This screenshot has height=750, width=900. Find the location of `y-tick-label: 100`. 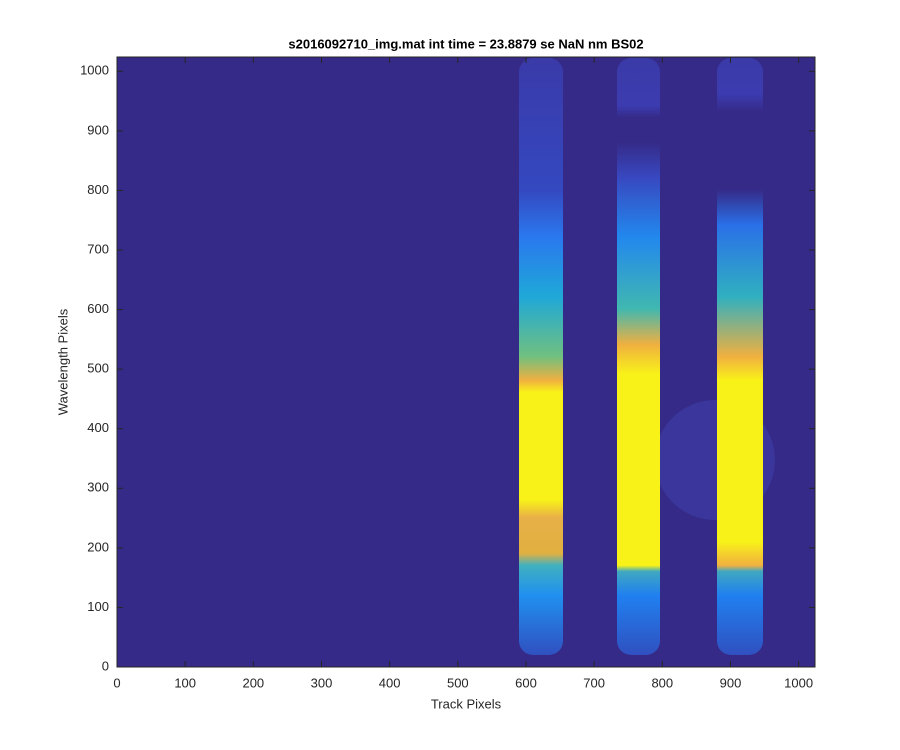

y-tick-label: 100 is located at coordinates (98, 606).